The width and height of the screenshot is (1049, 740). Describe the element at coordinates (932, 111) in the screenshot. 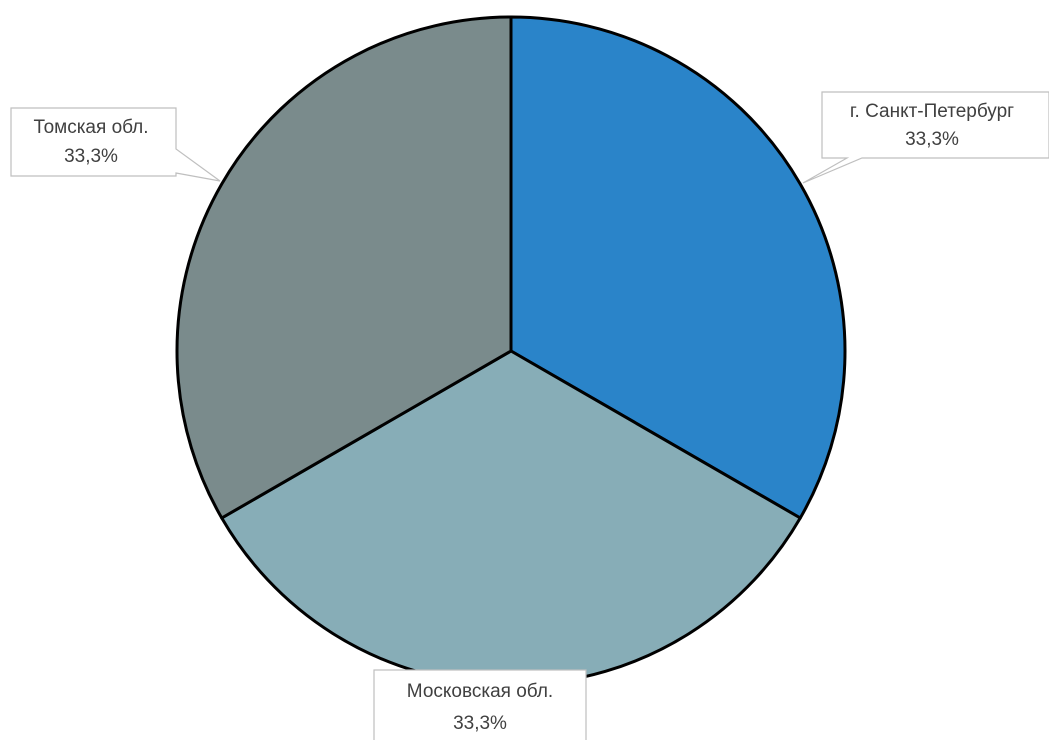

I see `slice-label-spb: г. Санкт-Петербург` at that location.